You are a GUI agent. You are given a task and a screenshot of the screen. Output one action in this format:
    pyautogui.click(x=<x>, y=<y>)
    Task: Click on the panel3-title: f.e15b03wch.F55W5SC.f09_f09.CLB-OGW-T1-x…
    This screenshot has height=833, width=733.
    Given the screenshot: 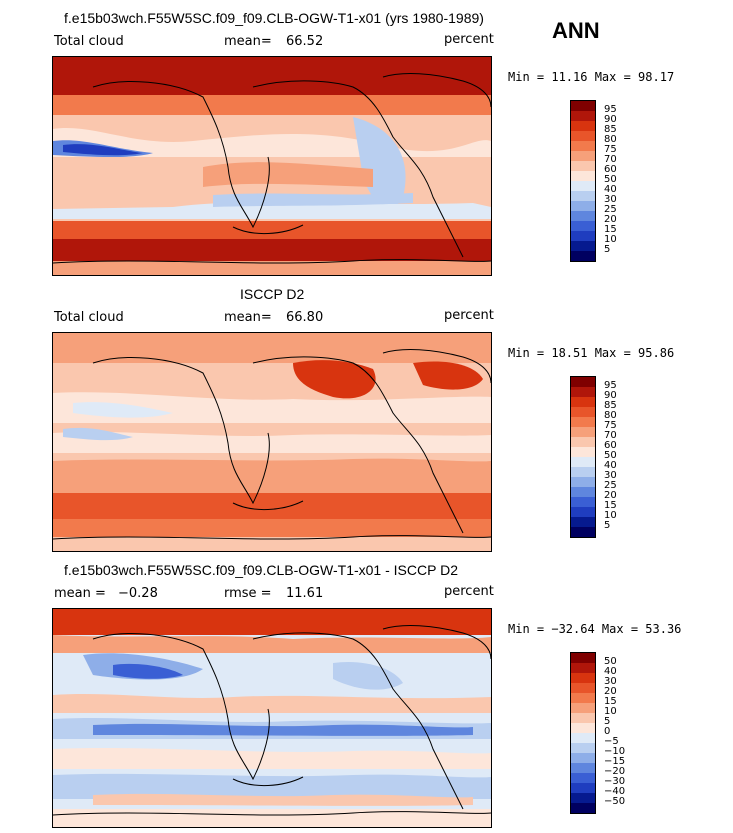 What is the action you would take?
    pyautogui.click(x=261, y=570)
    